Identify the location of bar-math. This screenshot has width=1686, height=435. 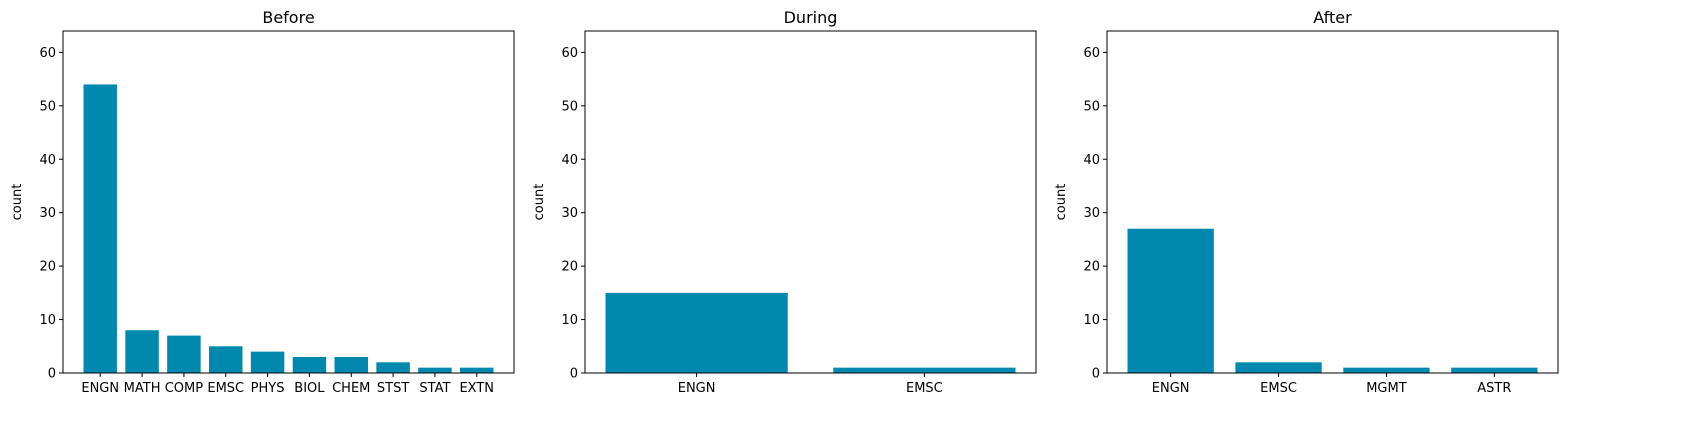
(142, 351).